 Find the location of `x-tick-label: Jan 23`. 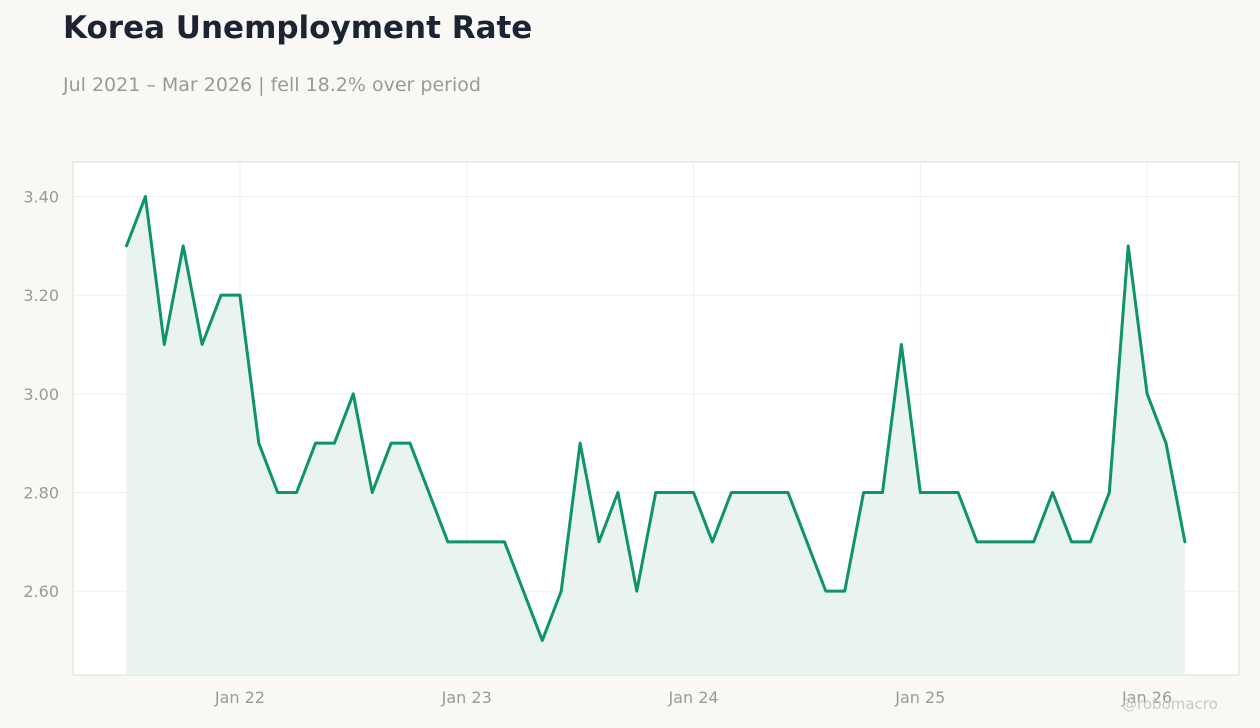

x-tick-label: Jan 23 is located at coordinates (466, 697).